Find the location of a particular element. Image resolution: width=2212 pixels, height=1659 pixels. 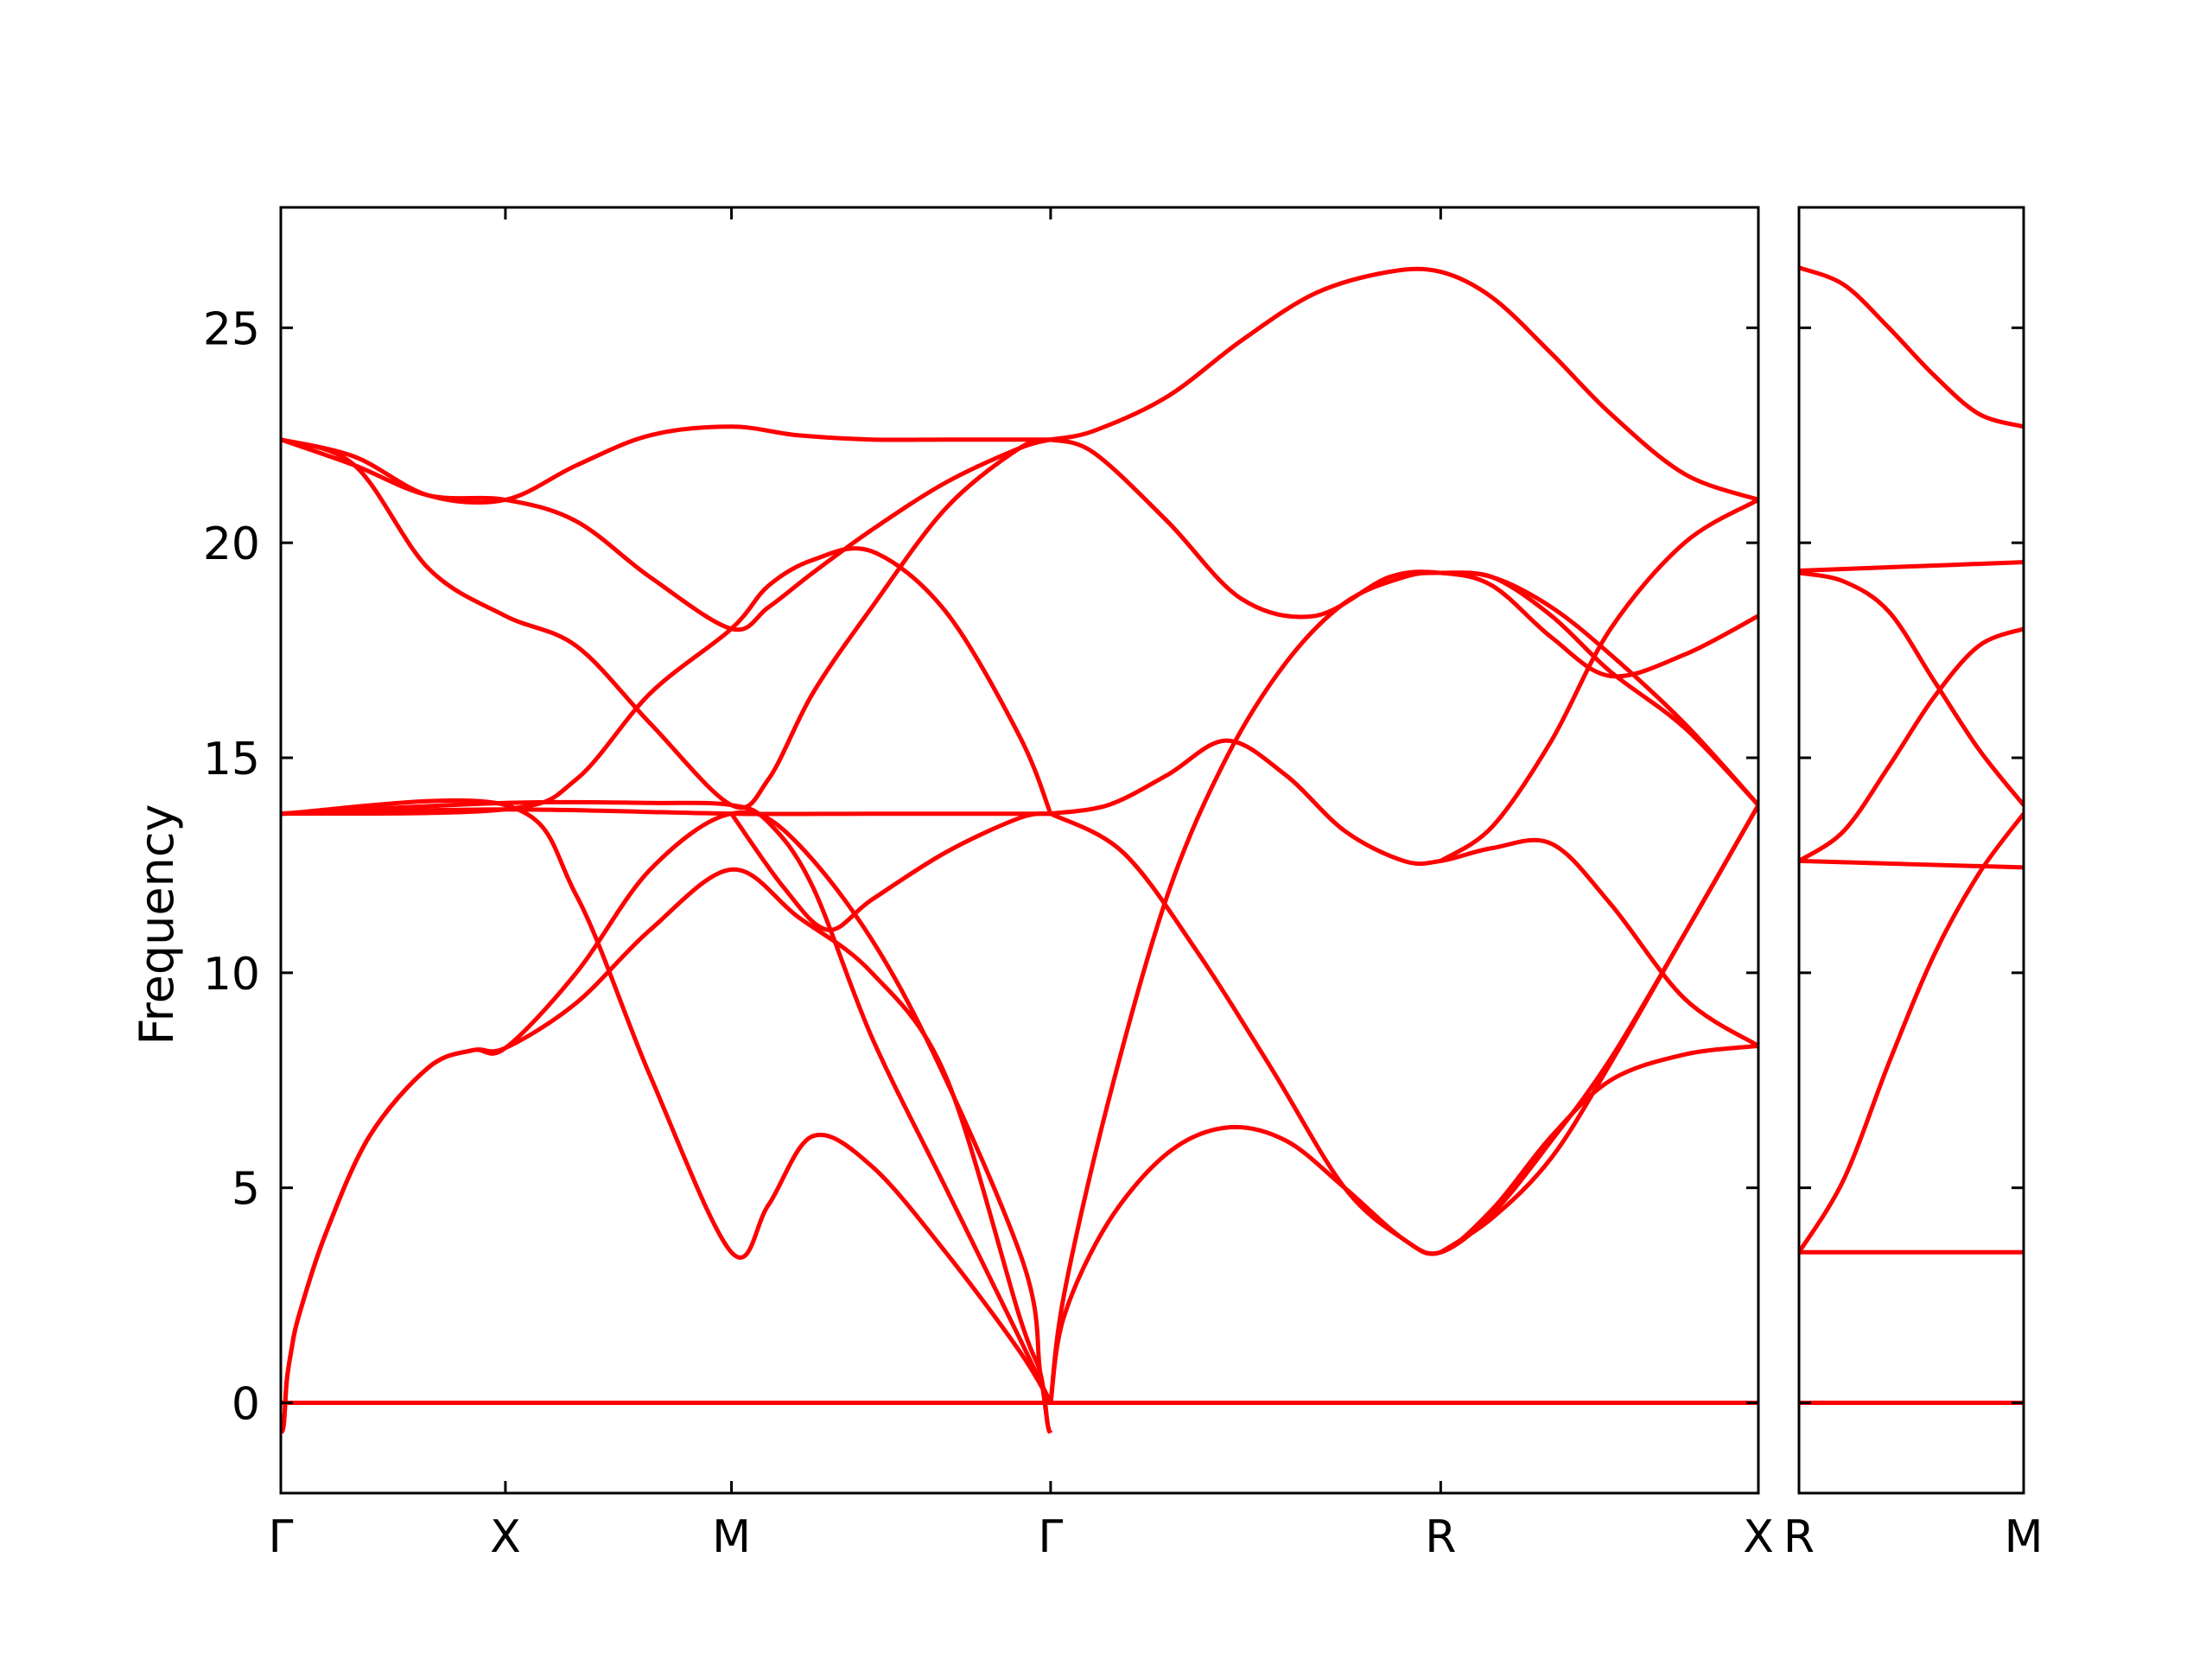

y-tick-label: 20 is located at coordinates (232, 544).